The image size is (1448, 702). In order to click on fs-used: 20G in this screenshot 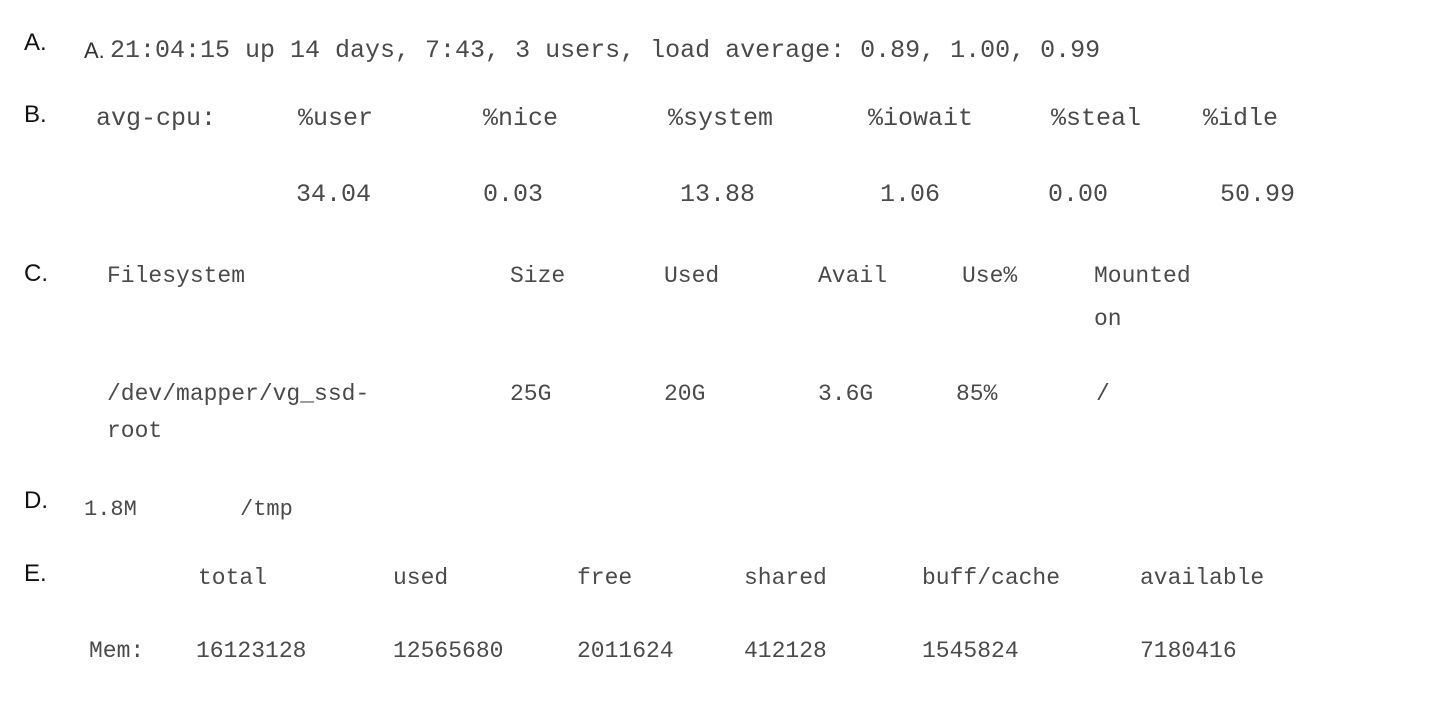, I will do `click(685, 394)`.